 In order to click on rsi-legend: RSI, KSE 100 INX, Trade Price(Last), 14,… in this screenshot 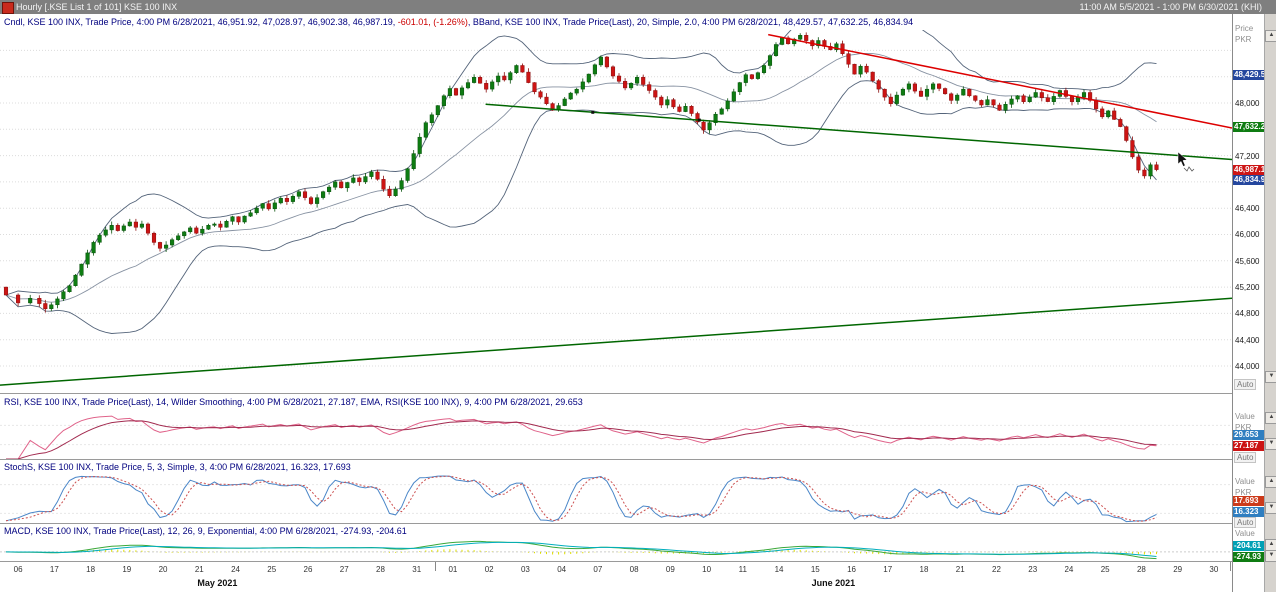, I will do `click(293, 402)`.